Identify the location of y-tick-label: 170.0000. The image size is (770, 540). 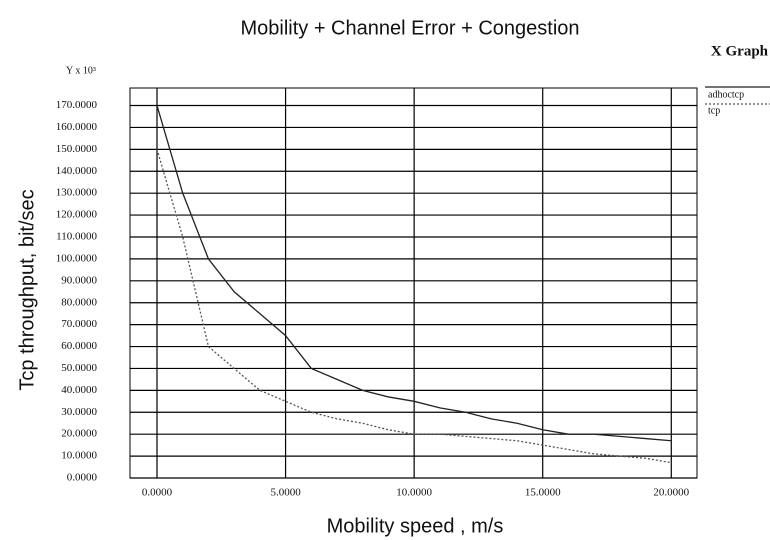
(77, 105).